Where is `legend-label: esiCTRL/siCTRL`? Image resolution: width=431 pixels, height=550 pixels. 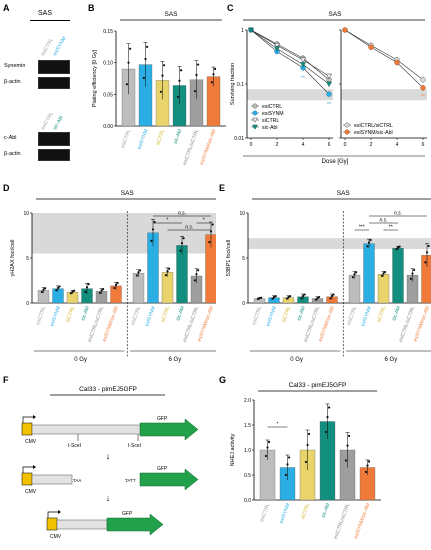
legend-label: esiCTRL/siCTRL is located at coordinates (373, 126).